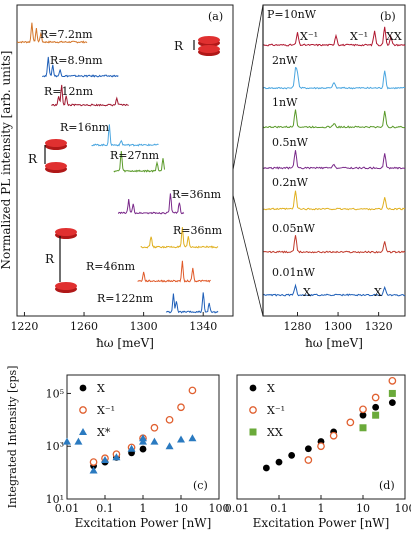 This screenshot has height=545, width=411. Describe the element at coordinates (104, 432) in the screenshot. I see `legend-label: X*` at that location.